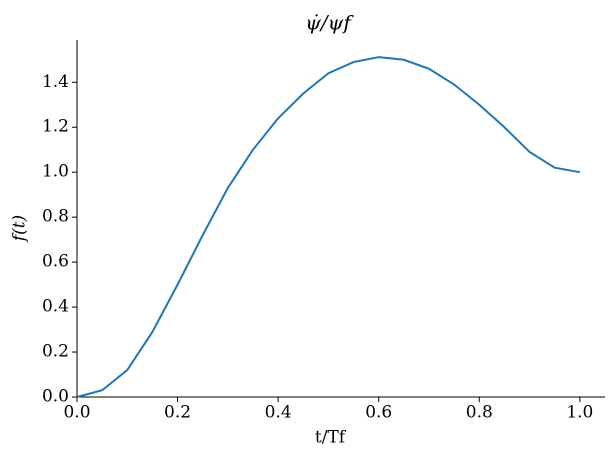 This screenshot has height=461, width=615. I want to click on y-tick-label: 0.4, so click(55, 307).